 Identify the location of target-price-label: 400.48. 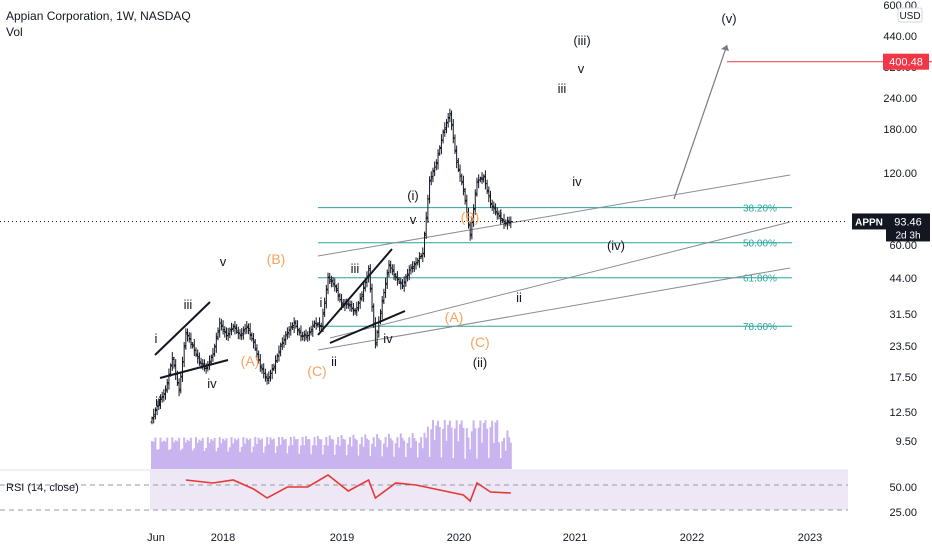
(906, 63).